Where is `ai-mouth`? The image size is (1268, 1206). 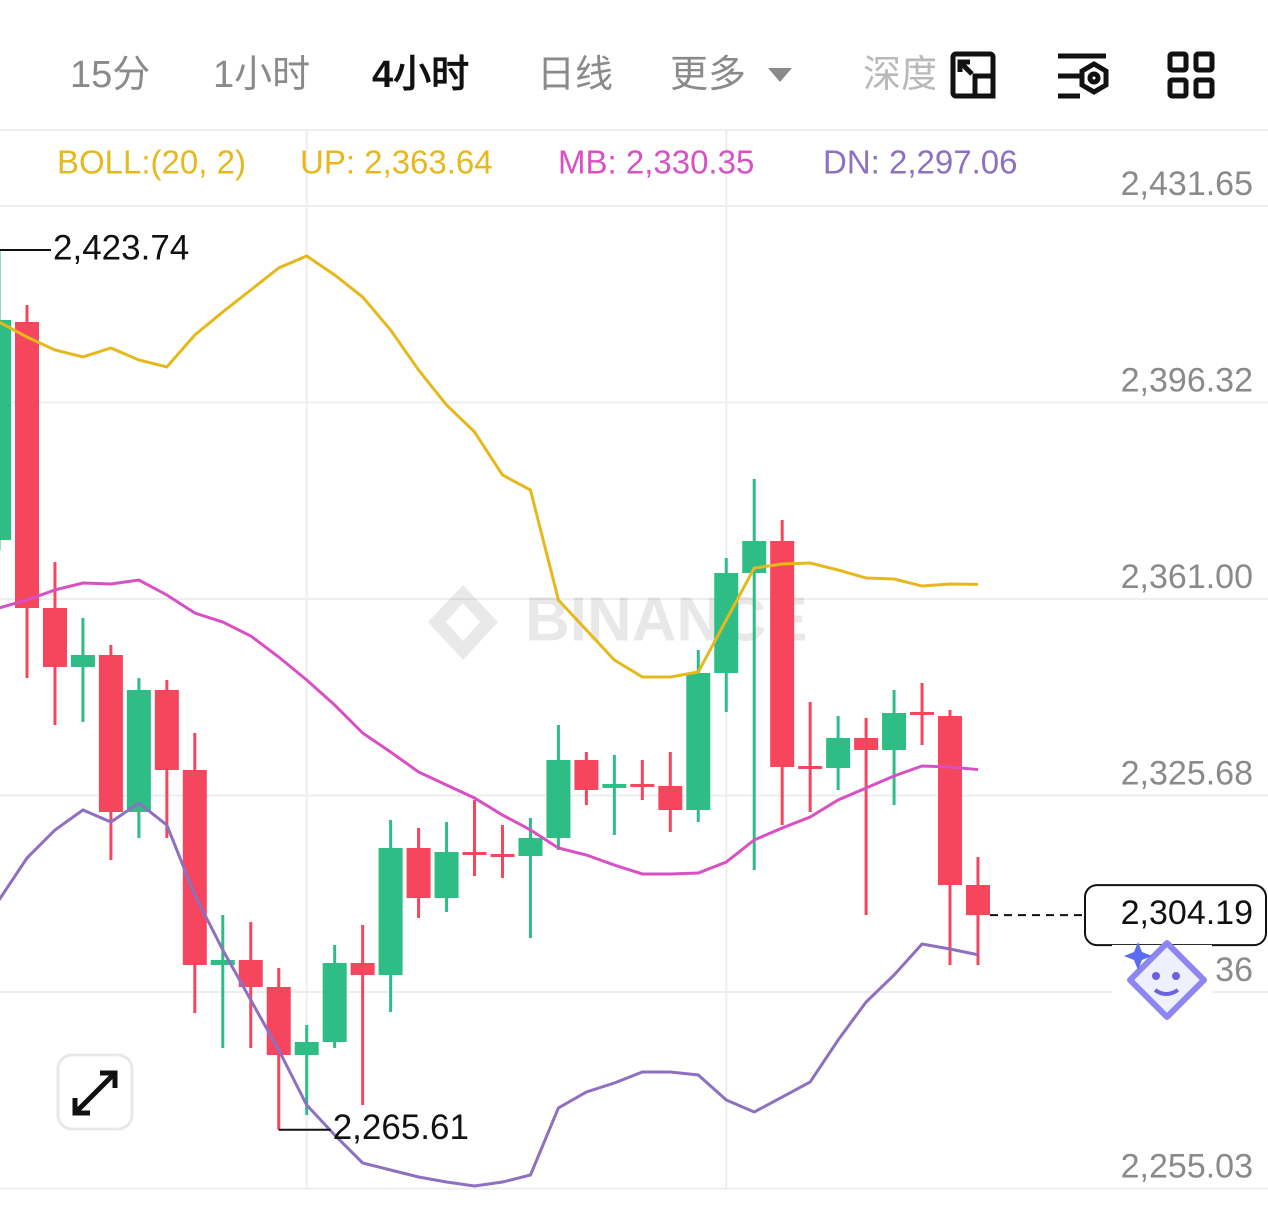
ai-mouth is located at coordinates (1166, 992).